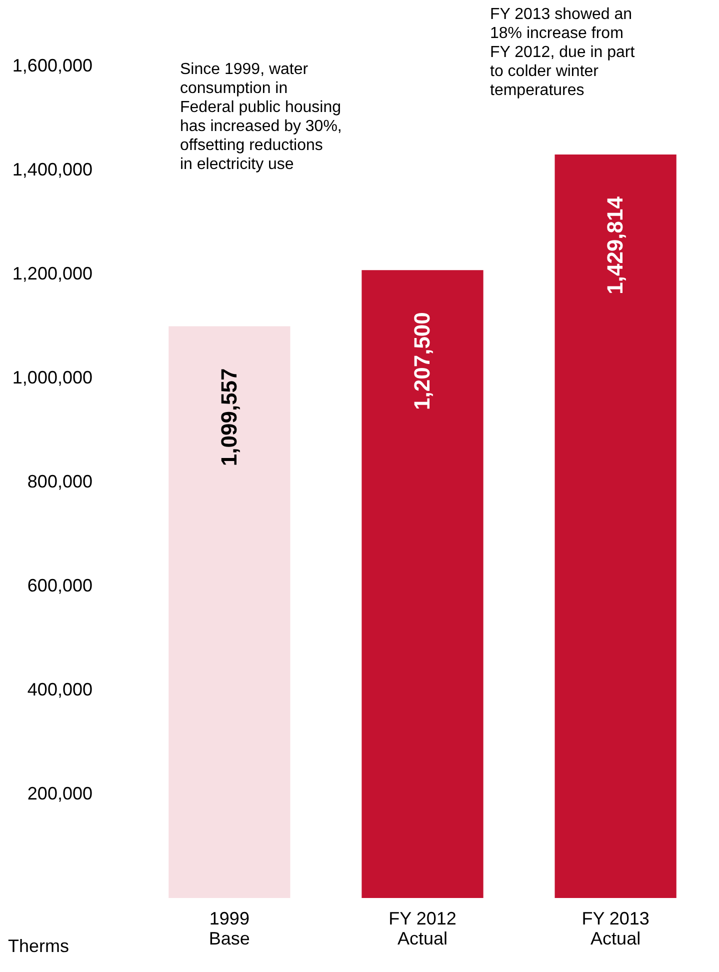 This screenshot has height=972, width=719. I want to click on y-tick-label: 1,600,000, so click(52, 66).